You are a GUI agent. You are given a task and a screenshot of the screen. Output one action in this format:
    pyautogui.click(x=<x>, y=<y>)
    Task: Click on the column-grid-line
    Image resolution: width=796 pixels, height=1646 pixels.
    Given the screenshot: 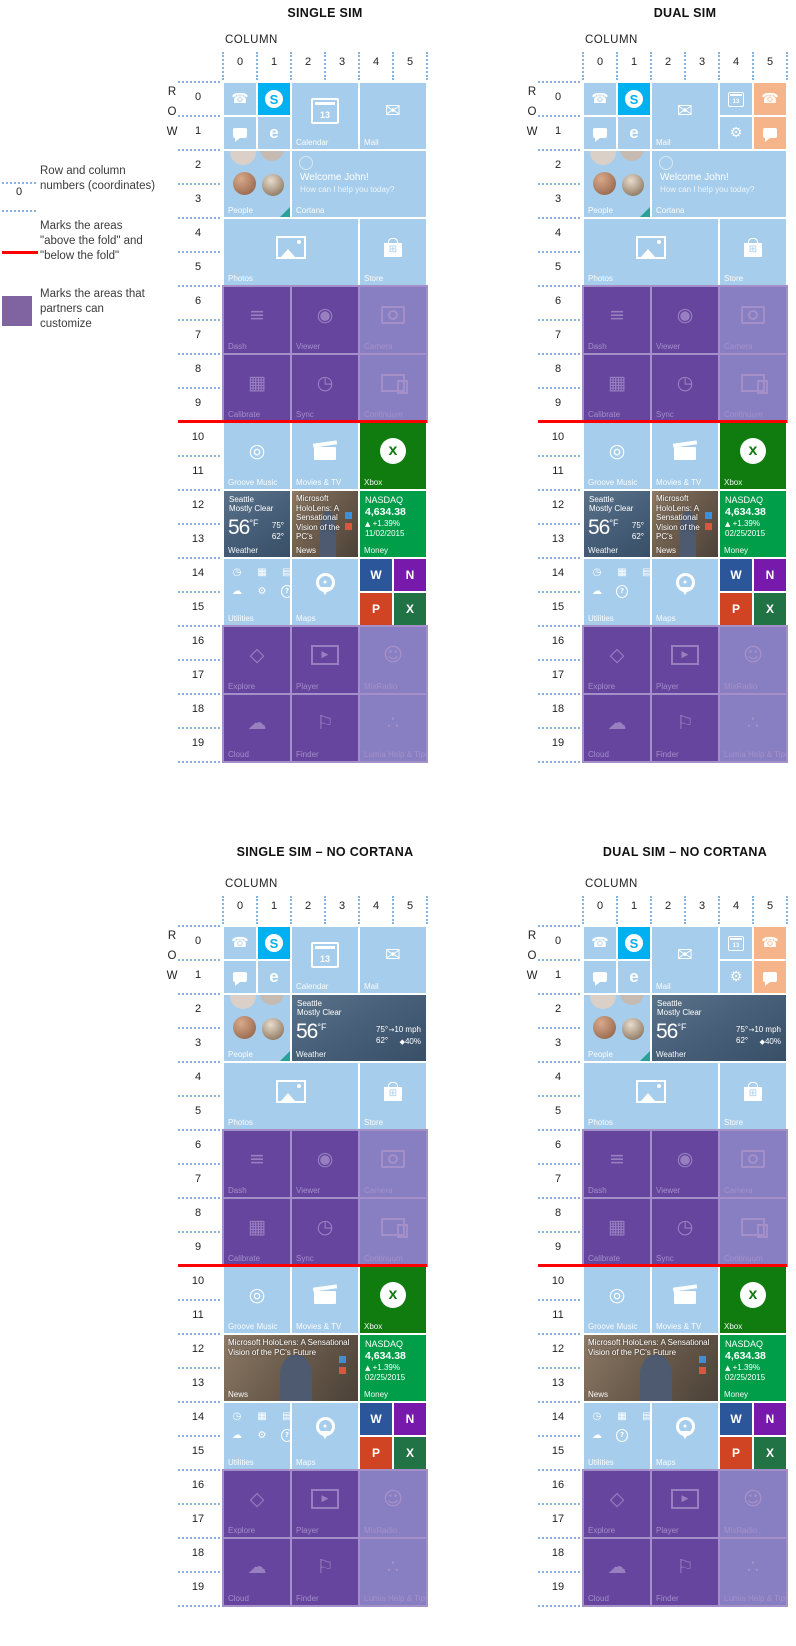 What is the action you would take?
    pyautogui.click(x=753, y=910)
    